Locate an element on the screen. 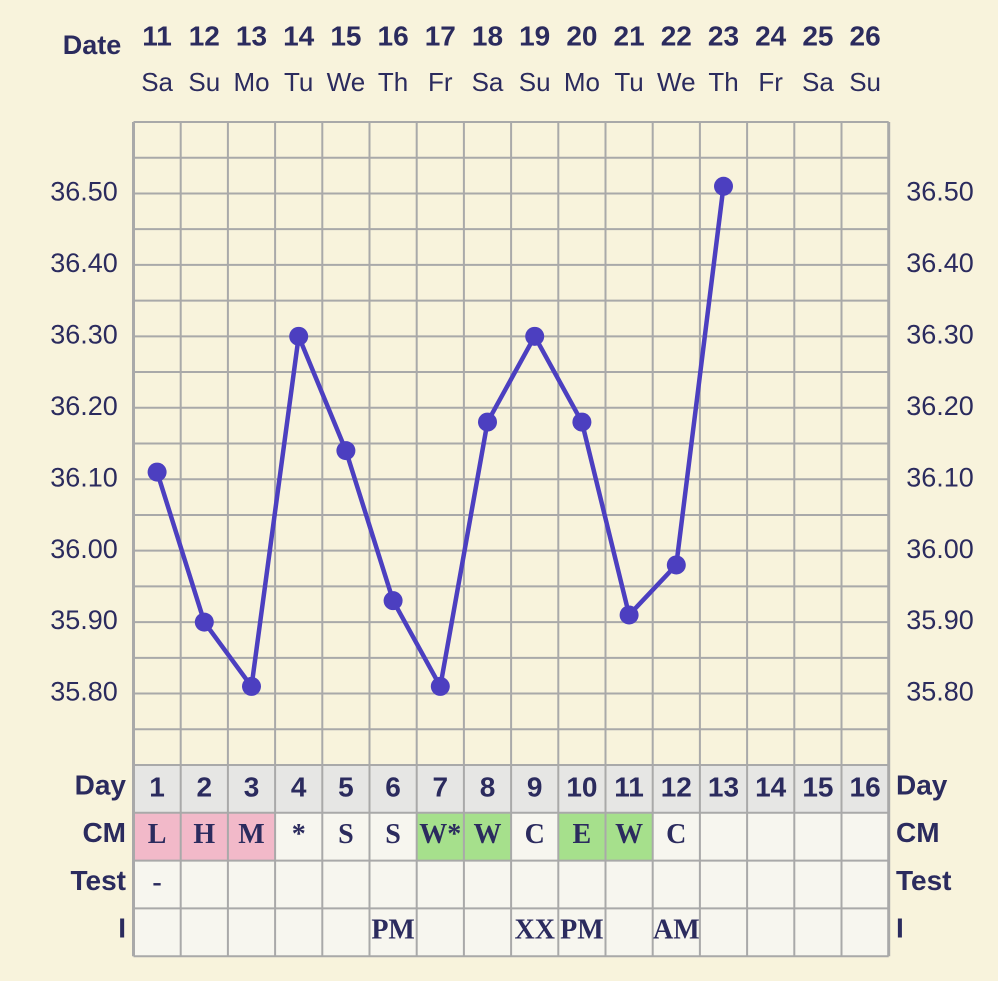 The image size is (998, 981). y-tick-label: 36.00 is located at coordinates (84, 549).